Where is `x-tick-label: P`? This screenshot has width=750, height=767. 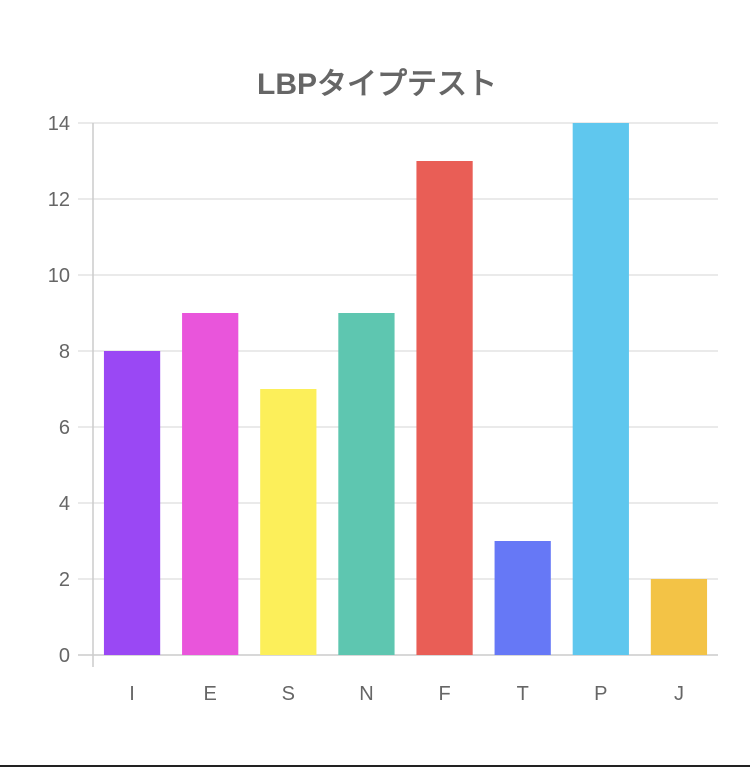
x-tick-label: P is located at coordinates (600, 694).